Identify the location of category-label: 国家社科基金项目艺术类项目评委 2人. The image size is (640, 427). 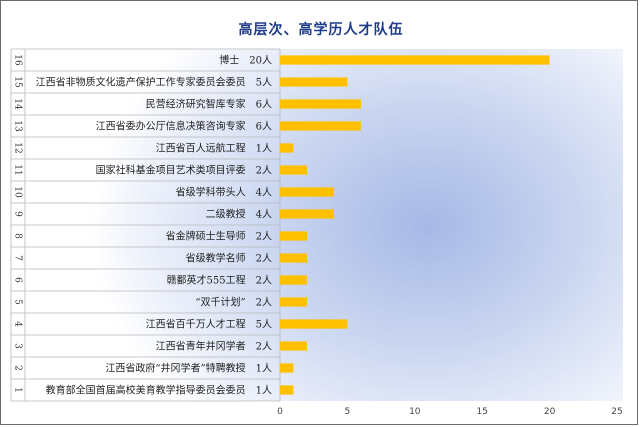
(184, 170).